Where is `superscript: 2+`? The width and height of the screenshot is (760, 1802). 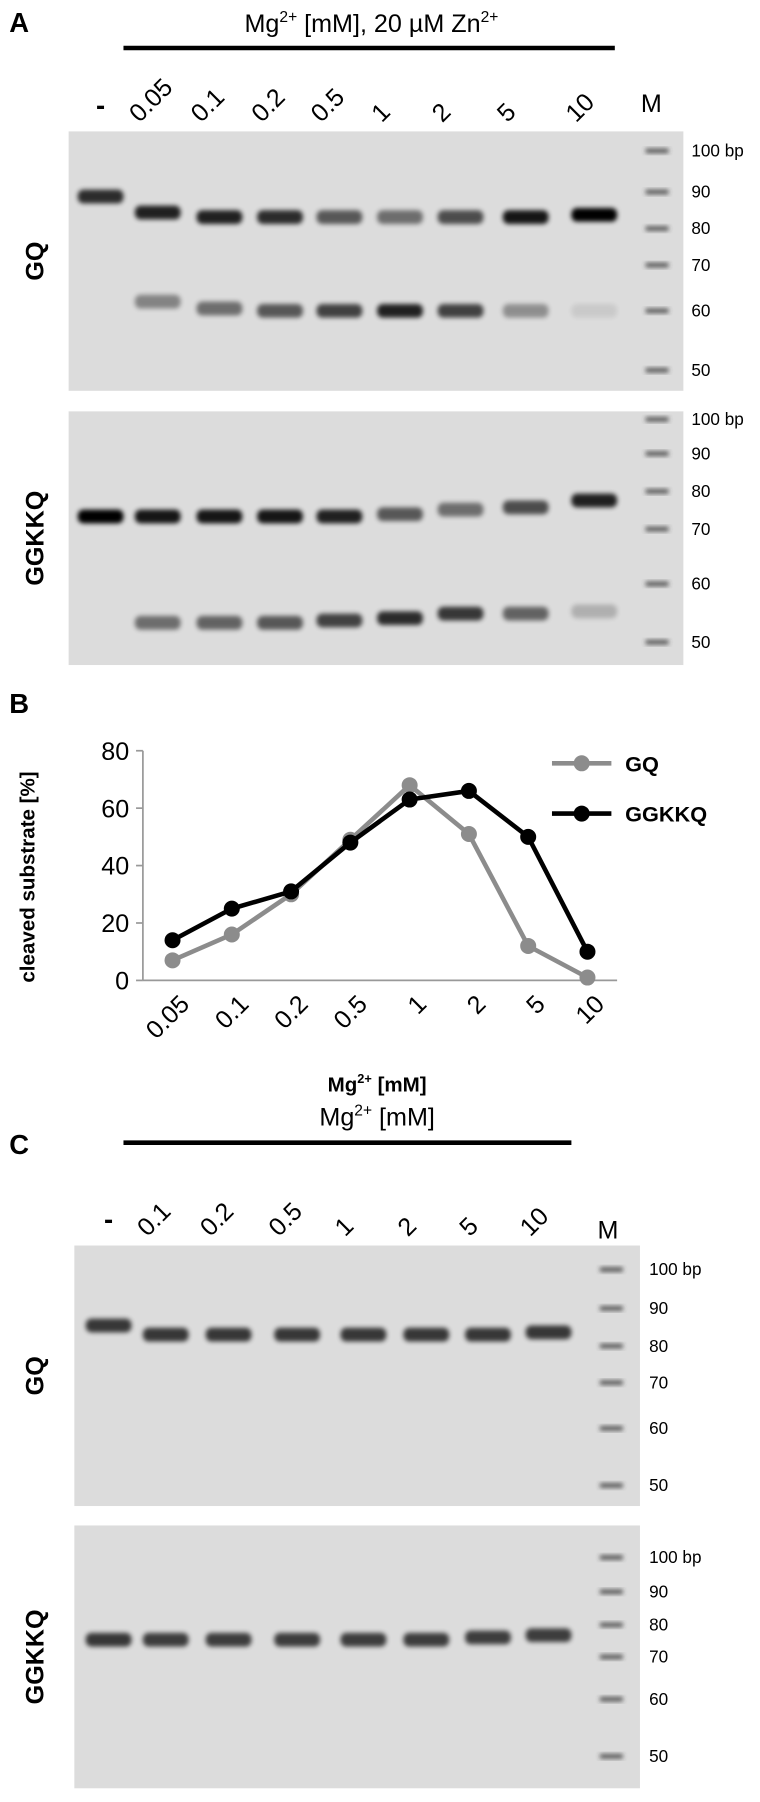
superscript: 2+ is located at coordinates (490, 17).